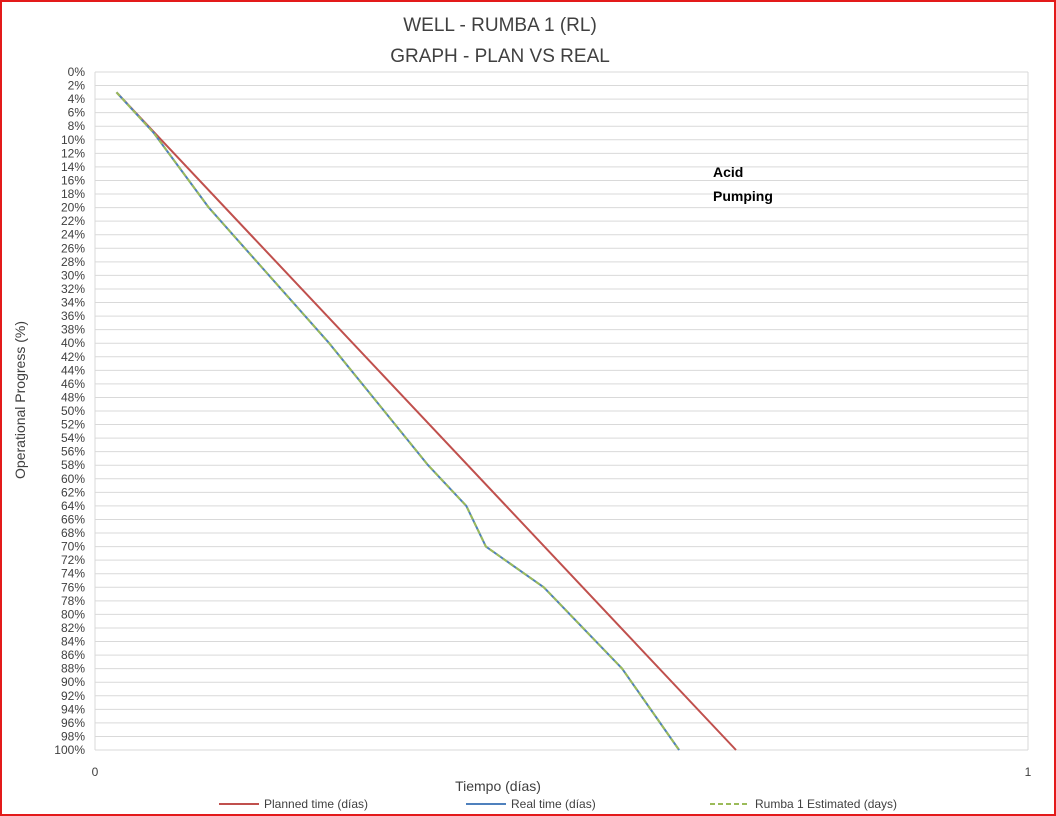 The height and width of the screenshot is (816, 1056). What do you see at coordinates (73, 655) in the screenshot?
I see `y-tick-86: 86%` at bounding box center [73, 655].